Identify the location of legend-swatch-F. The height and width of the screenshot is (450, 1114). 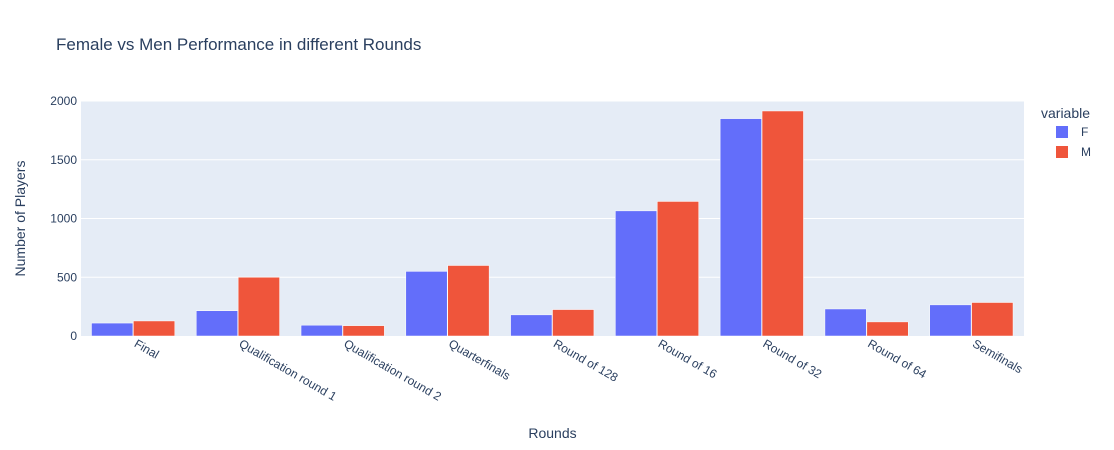
(1062, 132).